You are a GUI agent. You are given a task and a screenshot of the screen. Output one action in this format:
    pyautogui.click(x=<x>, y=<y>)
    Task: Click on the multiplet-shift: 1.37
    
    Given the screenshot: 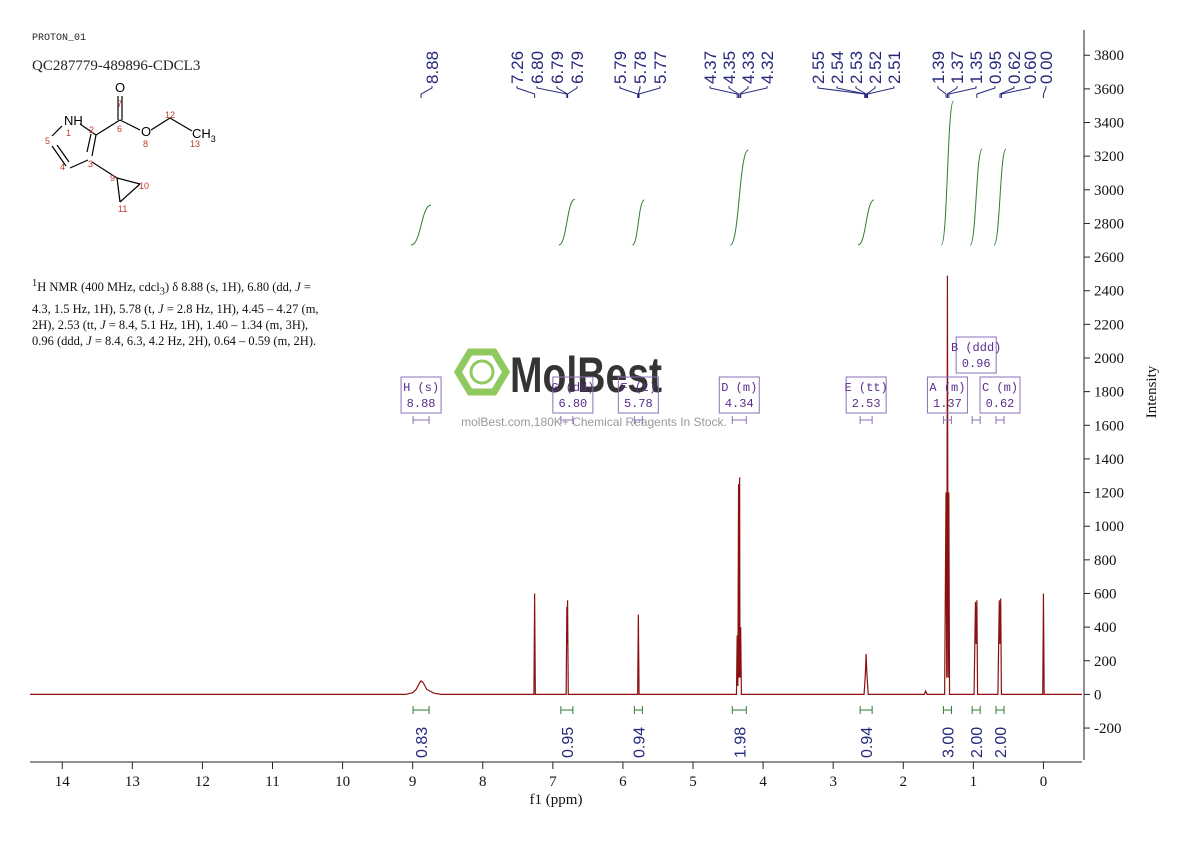 What is the action you would take?
    pyautogui.click(x=947, y=404)
    